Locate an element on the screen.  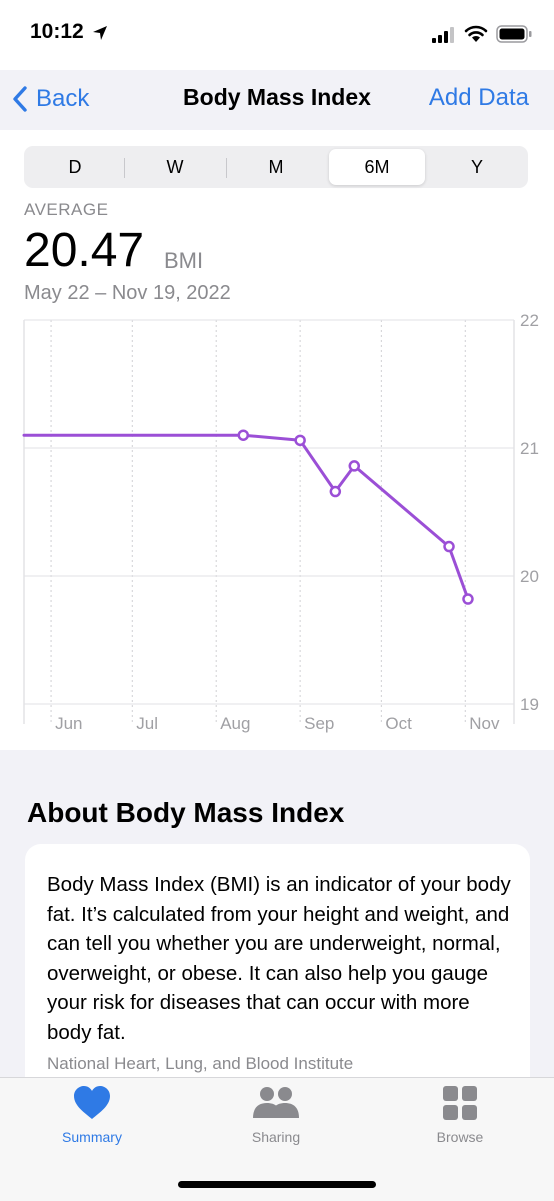
location-arrow-icon is located at coordinates (100, 33).